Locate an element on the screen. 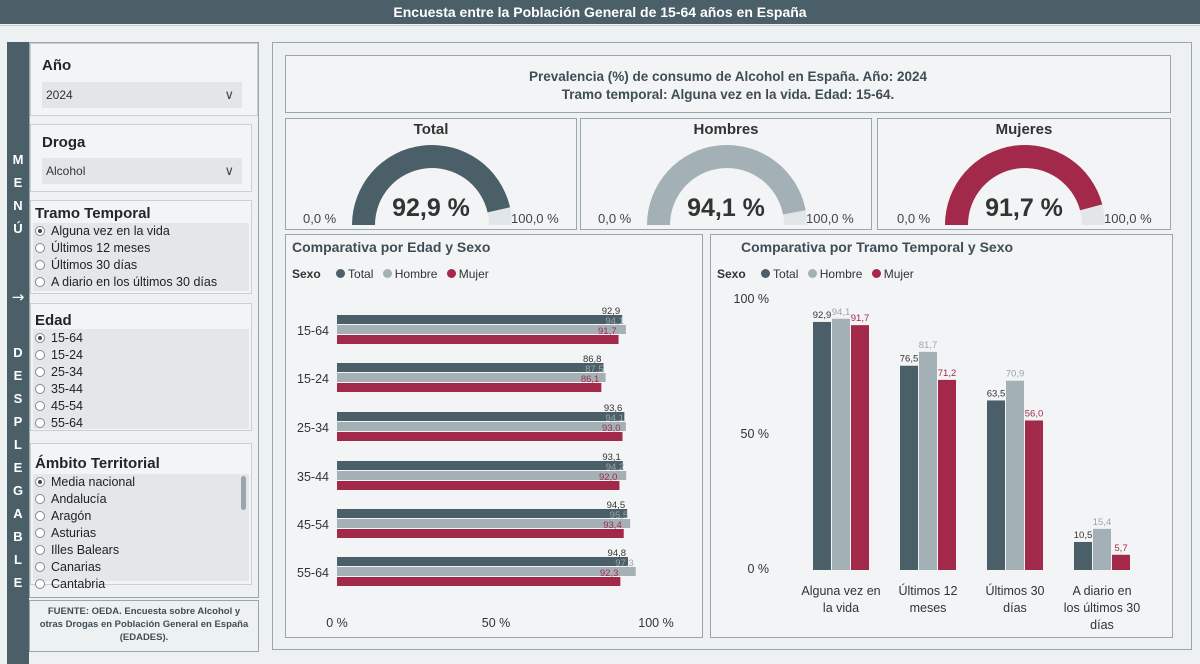 This screenshot has height=664, width=1200. x-axis-label: A diario en is located at coordinates (1101, 591).